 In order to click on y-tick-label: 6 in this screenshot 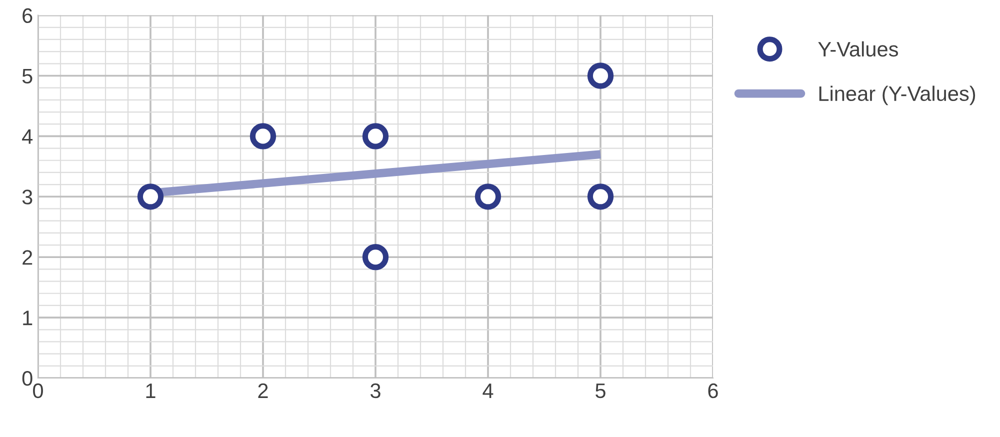, I will do `click(27, 16)`.